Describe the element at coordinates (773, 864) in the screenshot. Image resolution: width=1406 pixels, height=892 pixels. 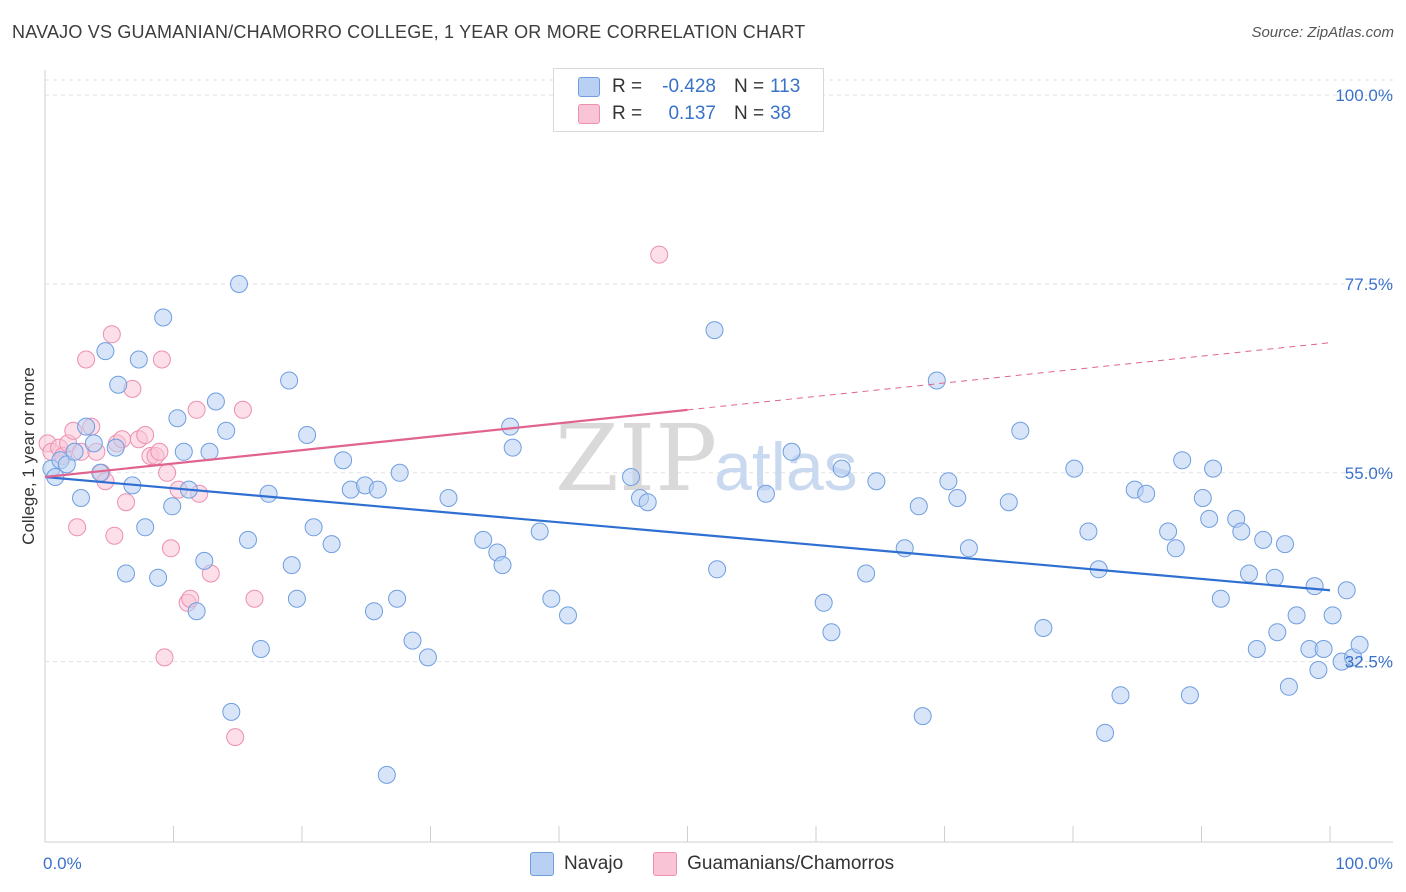
I see `legend-item-guamanians: Guamanians/Chamorros` at that location.